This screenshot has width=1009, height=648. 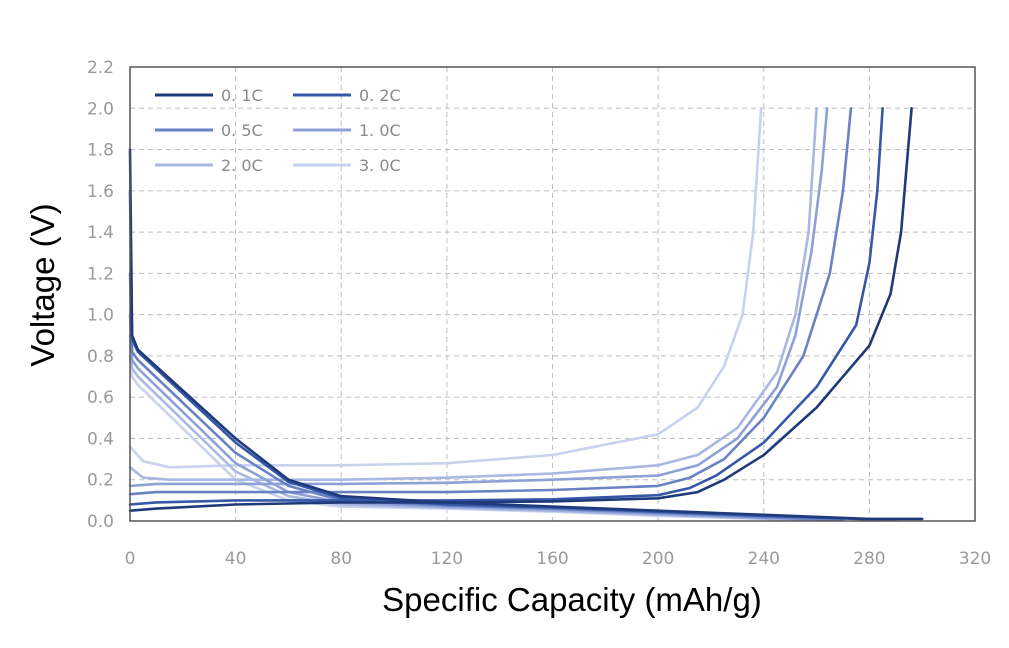 I want to click on legend-label: 1. 0C, so click(x=380, y=130).